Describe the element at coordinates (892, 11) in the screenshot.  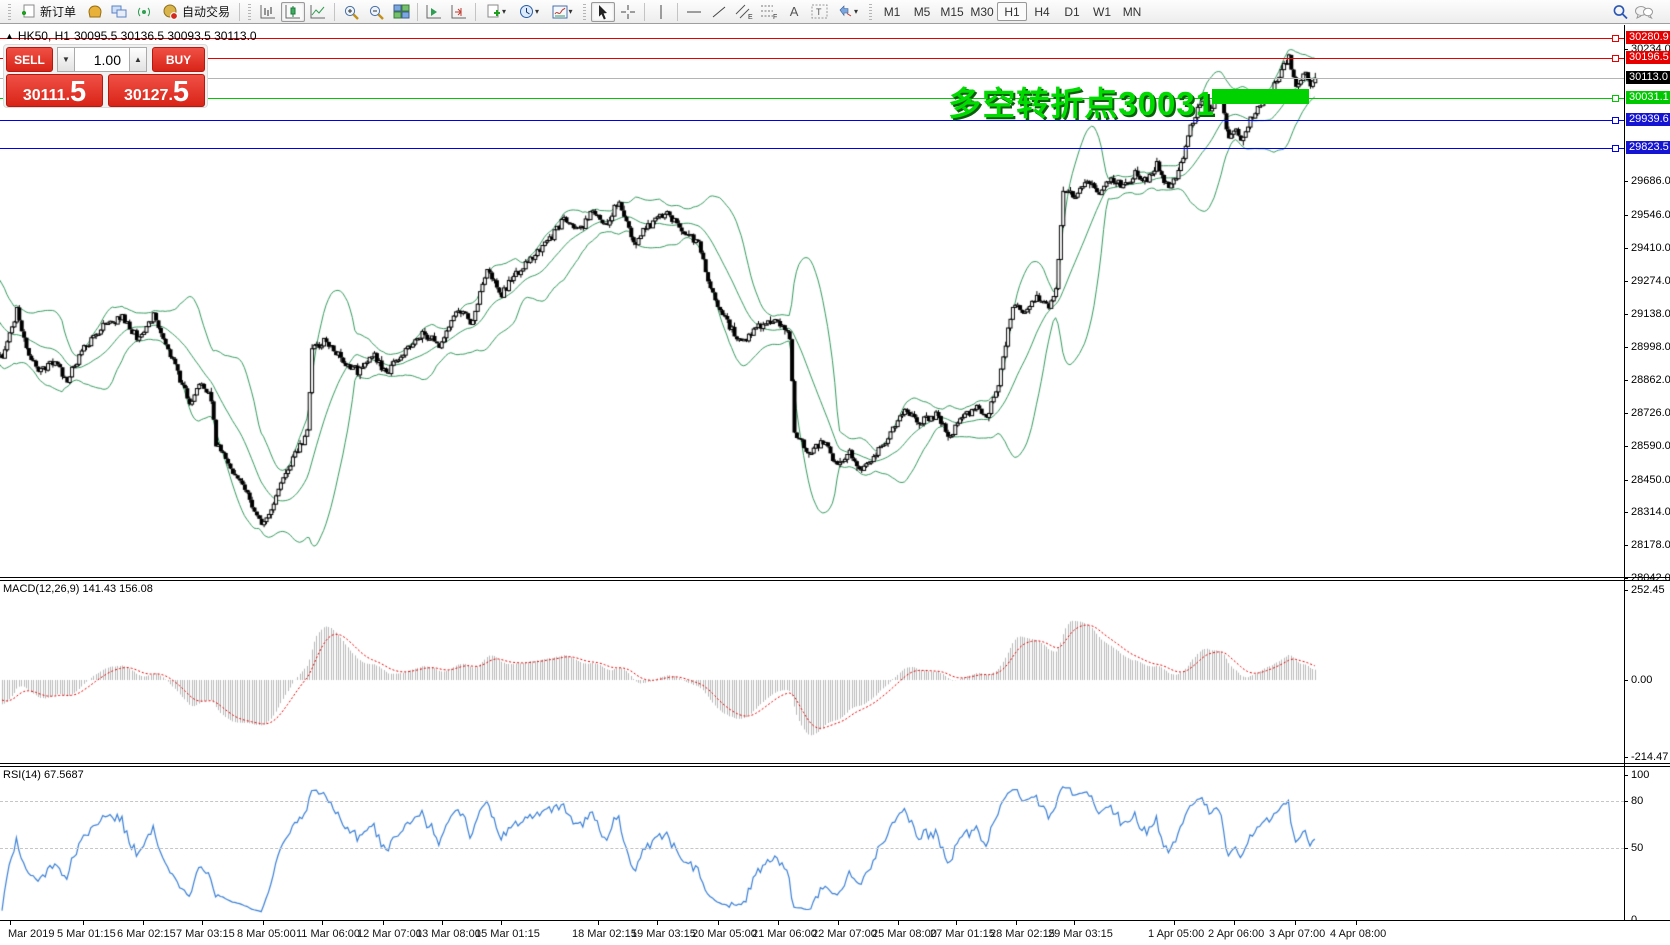
I see `timeframe-button-m1: M1` at that location.